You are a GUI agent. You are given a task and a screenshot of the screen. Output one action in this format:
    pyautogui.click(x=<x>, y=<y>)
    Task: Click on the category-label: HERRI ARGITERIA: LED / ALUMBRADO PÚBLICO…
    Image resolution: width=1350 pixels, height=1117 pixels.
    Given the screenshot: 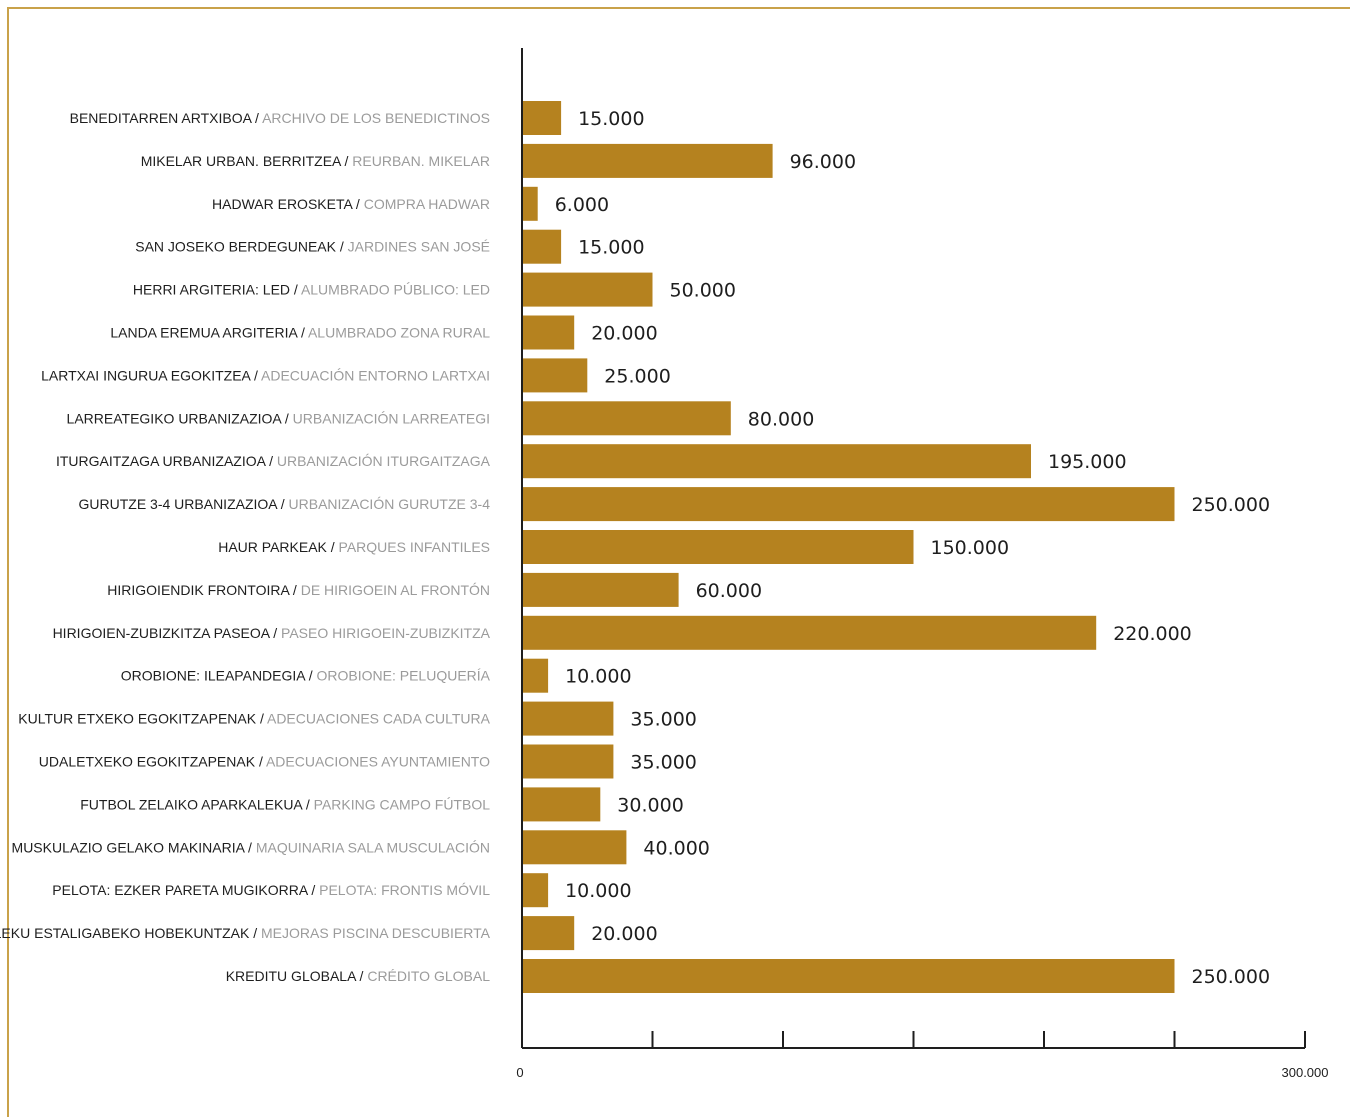 What is the action you would take?
    pyautogui.click(x=311, y=290)
    